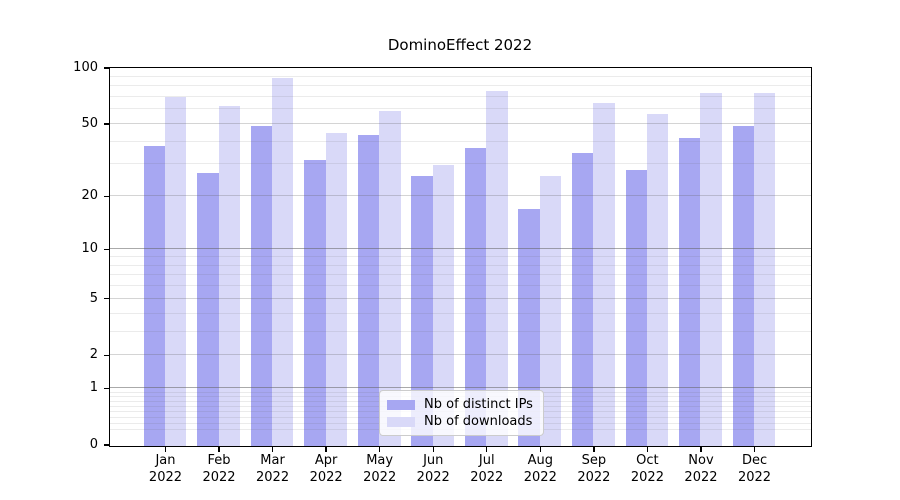 This screenshot has height=500, width=900. Describe the element at coordinates (326, 469) in the screenshot. I see `x-tick-label-apr: Apr 2022` at that location.